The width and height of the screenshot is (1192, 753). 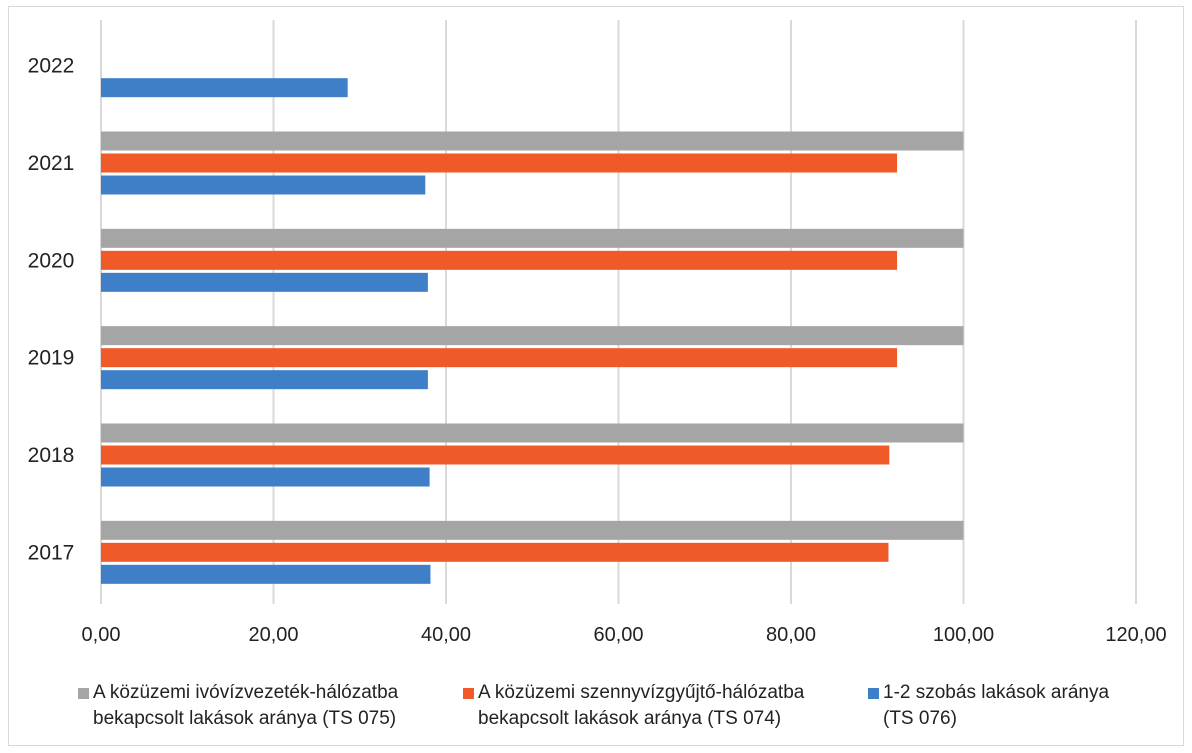 What do you see at coordinates (265, 477) in the screenshot?
I see `bar-3f7fc8-2018` at bounding box center [265, 477].